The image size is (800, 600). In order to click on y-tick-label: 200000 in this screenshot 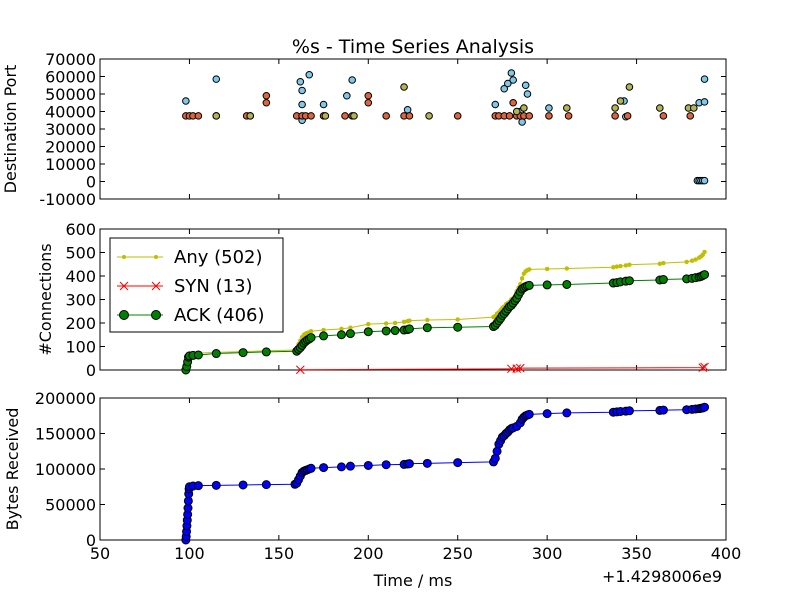, I will do `click(65, 398)`.